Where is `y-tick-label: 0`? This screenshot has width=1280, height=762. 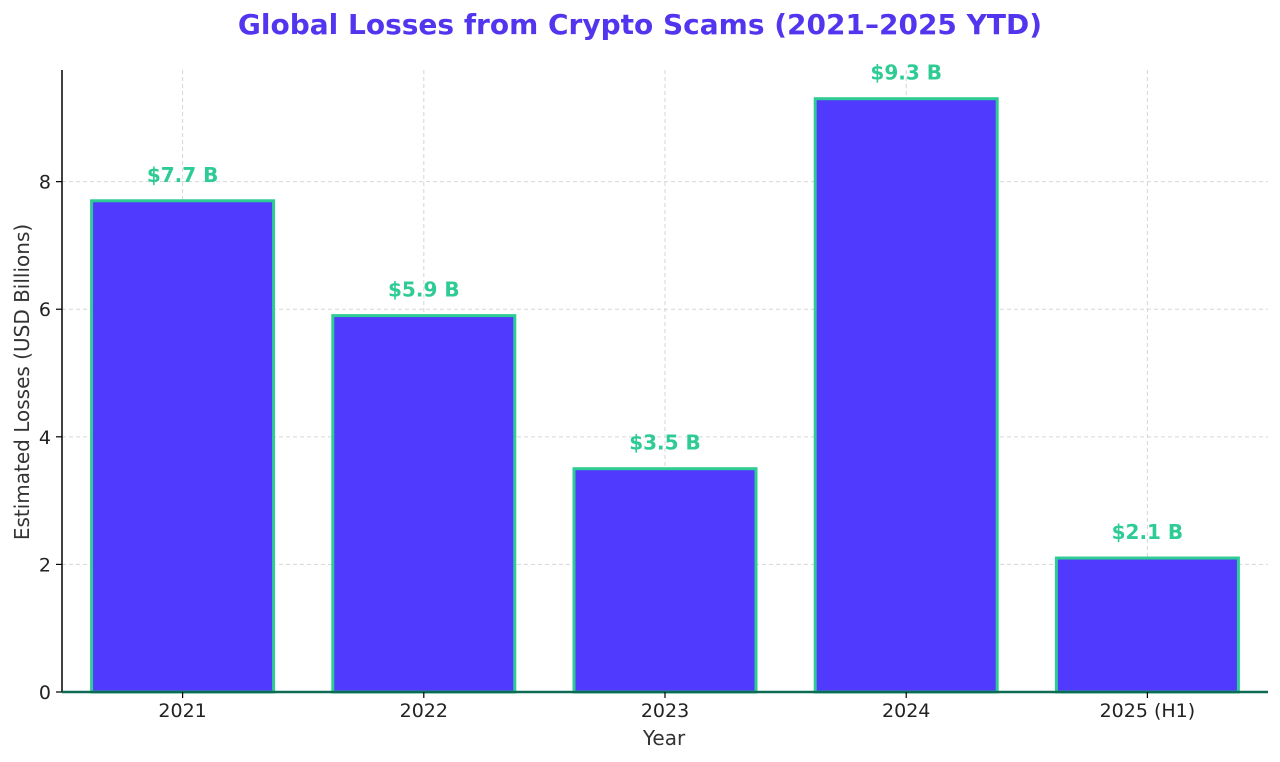
y-tick-label: 0 is located at coordinates (45, 693).